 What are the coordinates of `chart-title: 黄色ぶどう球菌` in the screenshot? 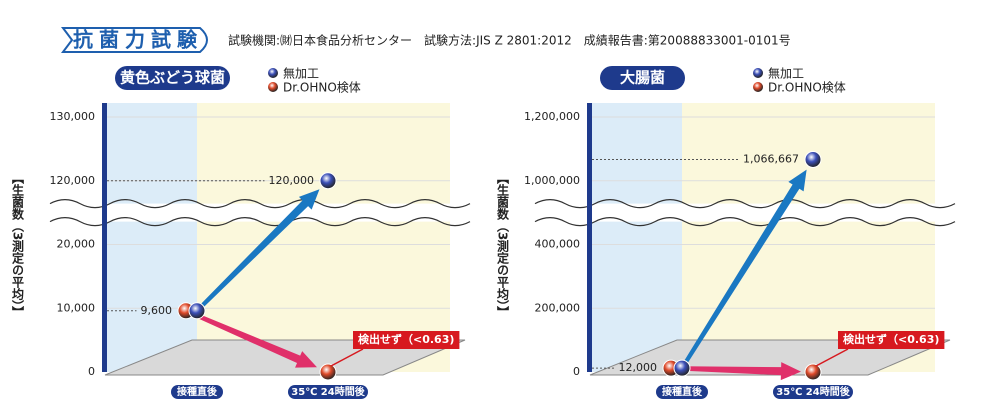 It's located at (172, 78).